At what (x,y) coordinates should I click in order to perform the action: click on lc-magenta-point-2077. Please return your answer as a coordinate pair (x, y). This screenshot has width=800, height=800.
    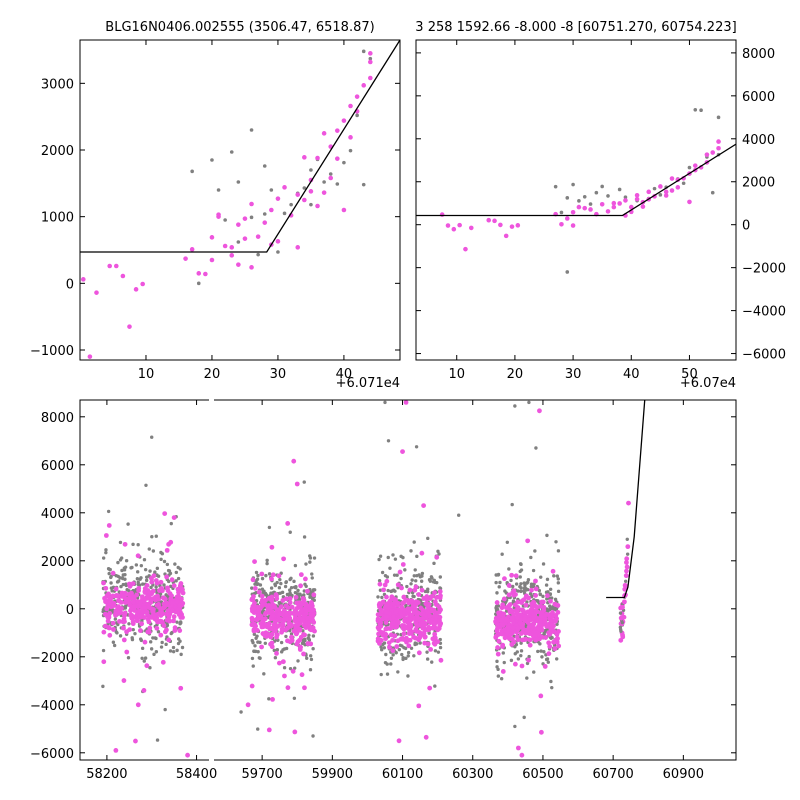
    Looking at the image, I should click on (417, 618).